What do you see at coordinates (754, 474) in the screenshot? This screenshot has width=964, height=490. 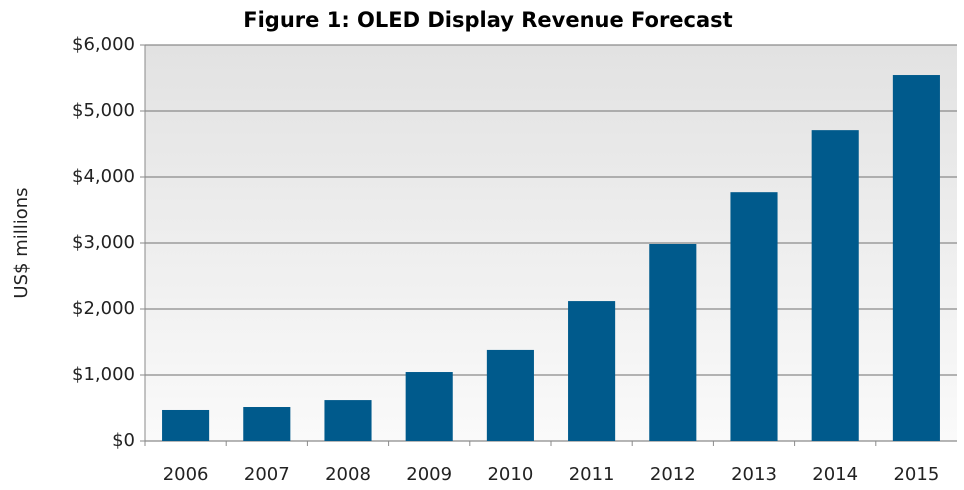 I see `x-tick-label: 2013` at bounding box center [754, 474].